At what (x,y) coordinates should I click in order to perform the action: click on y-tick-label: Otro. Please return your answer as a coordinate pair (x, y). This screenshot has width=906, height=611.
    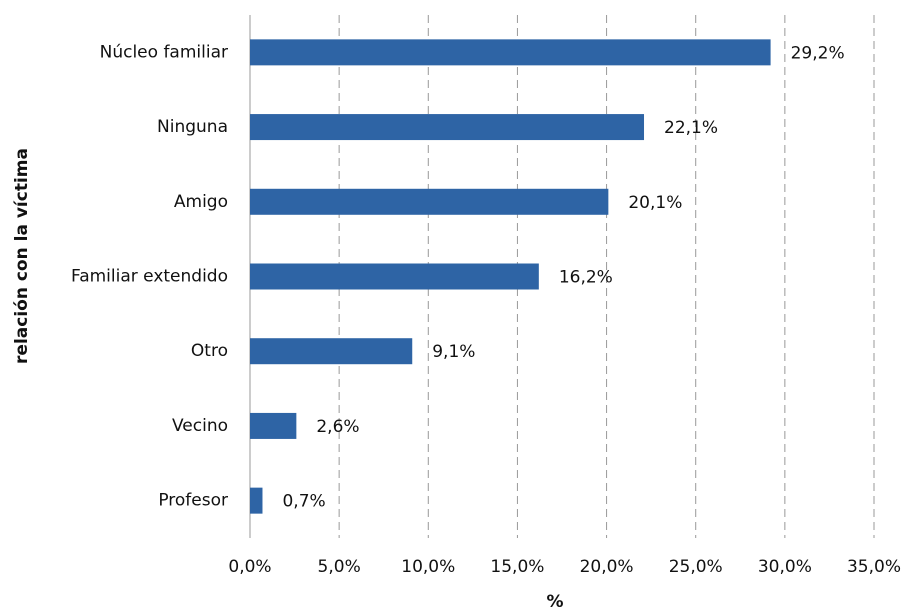
    Looking at the image, I should click on (209, 351).